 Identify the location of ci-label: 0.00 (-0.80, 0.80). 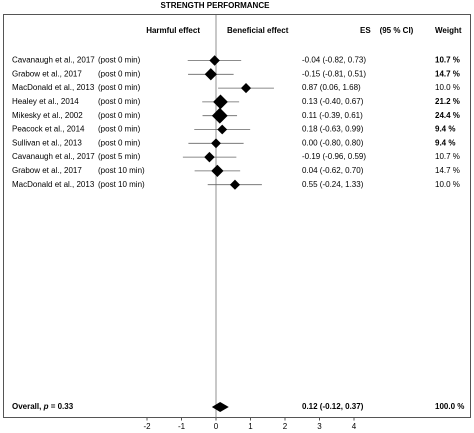
(333, 142).